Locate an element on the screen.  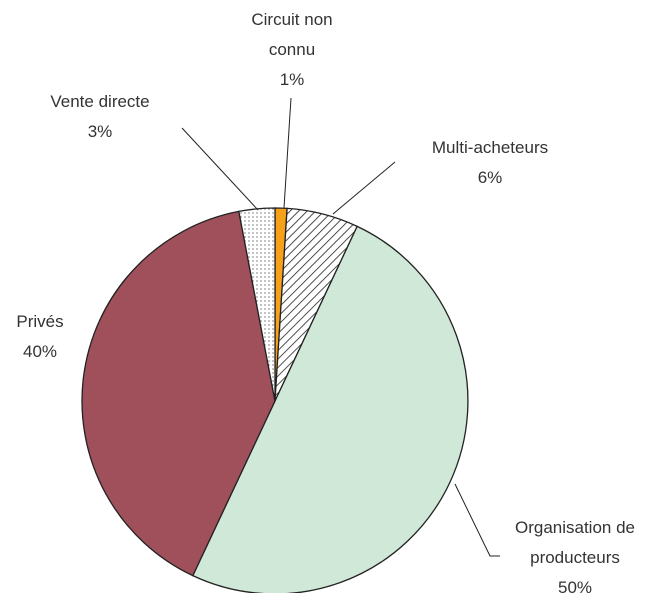
slice-label: Organisation de producteurs 50% is located at coordinates (575, 558).